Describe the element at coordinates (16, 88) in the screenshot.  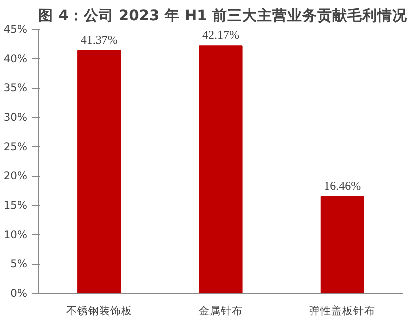
I see `y-tick-label: 35%` at that location.